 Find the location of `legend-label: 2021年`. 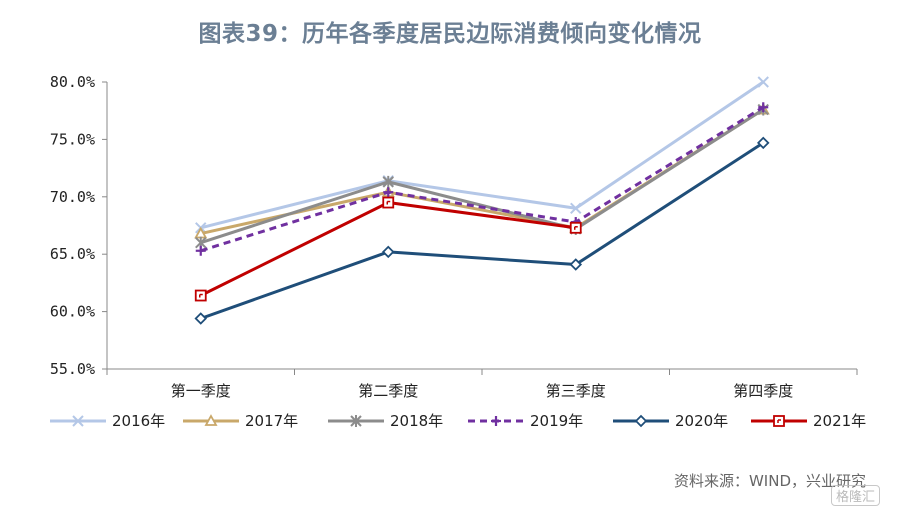

legend-label: 2021年 is located at coordinates (839, 421).